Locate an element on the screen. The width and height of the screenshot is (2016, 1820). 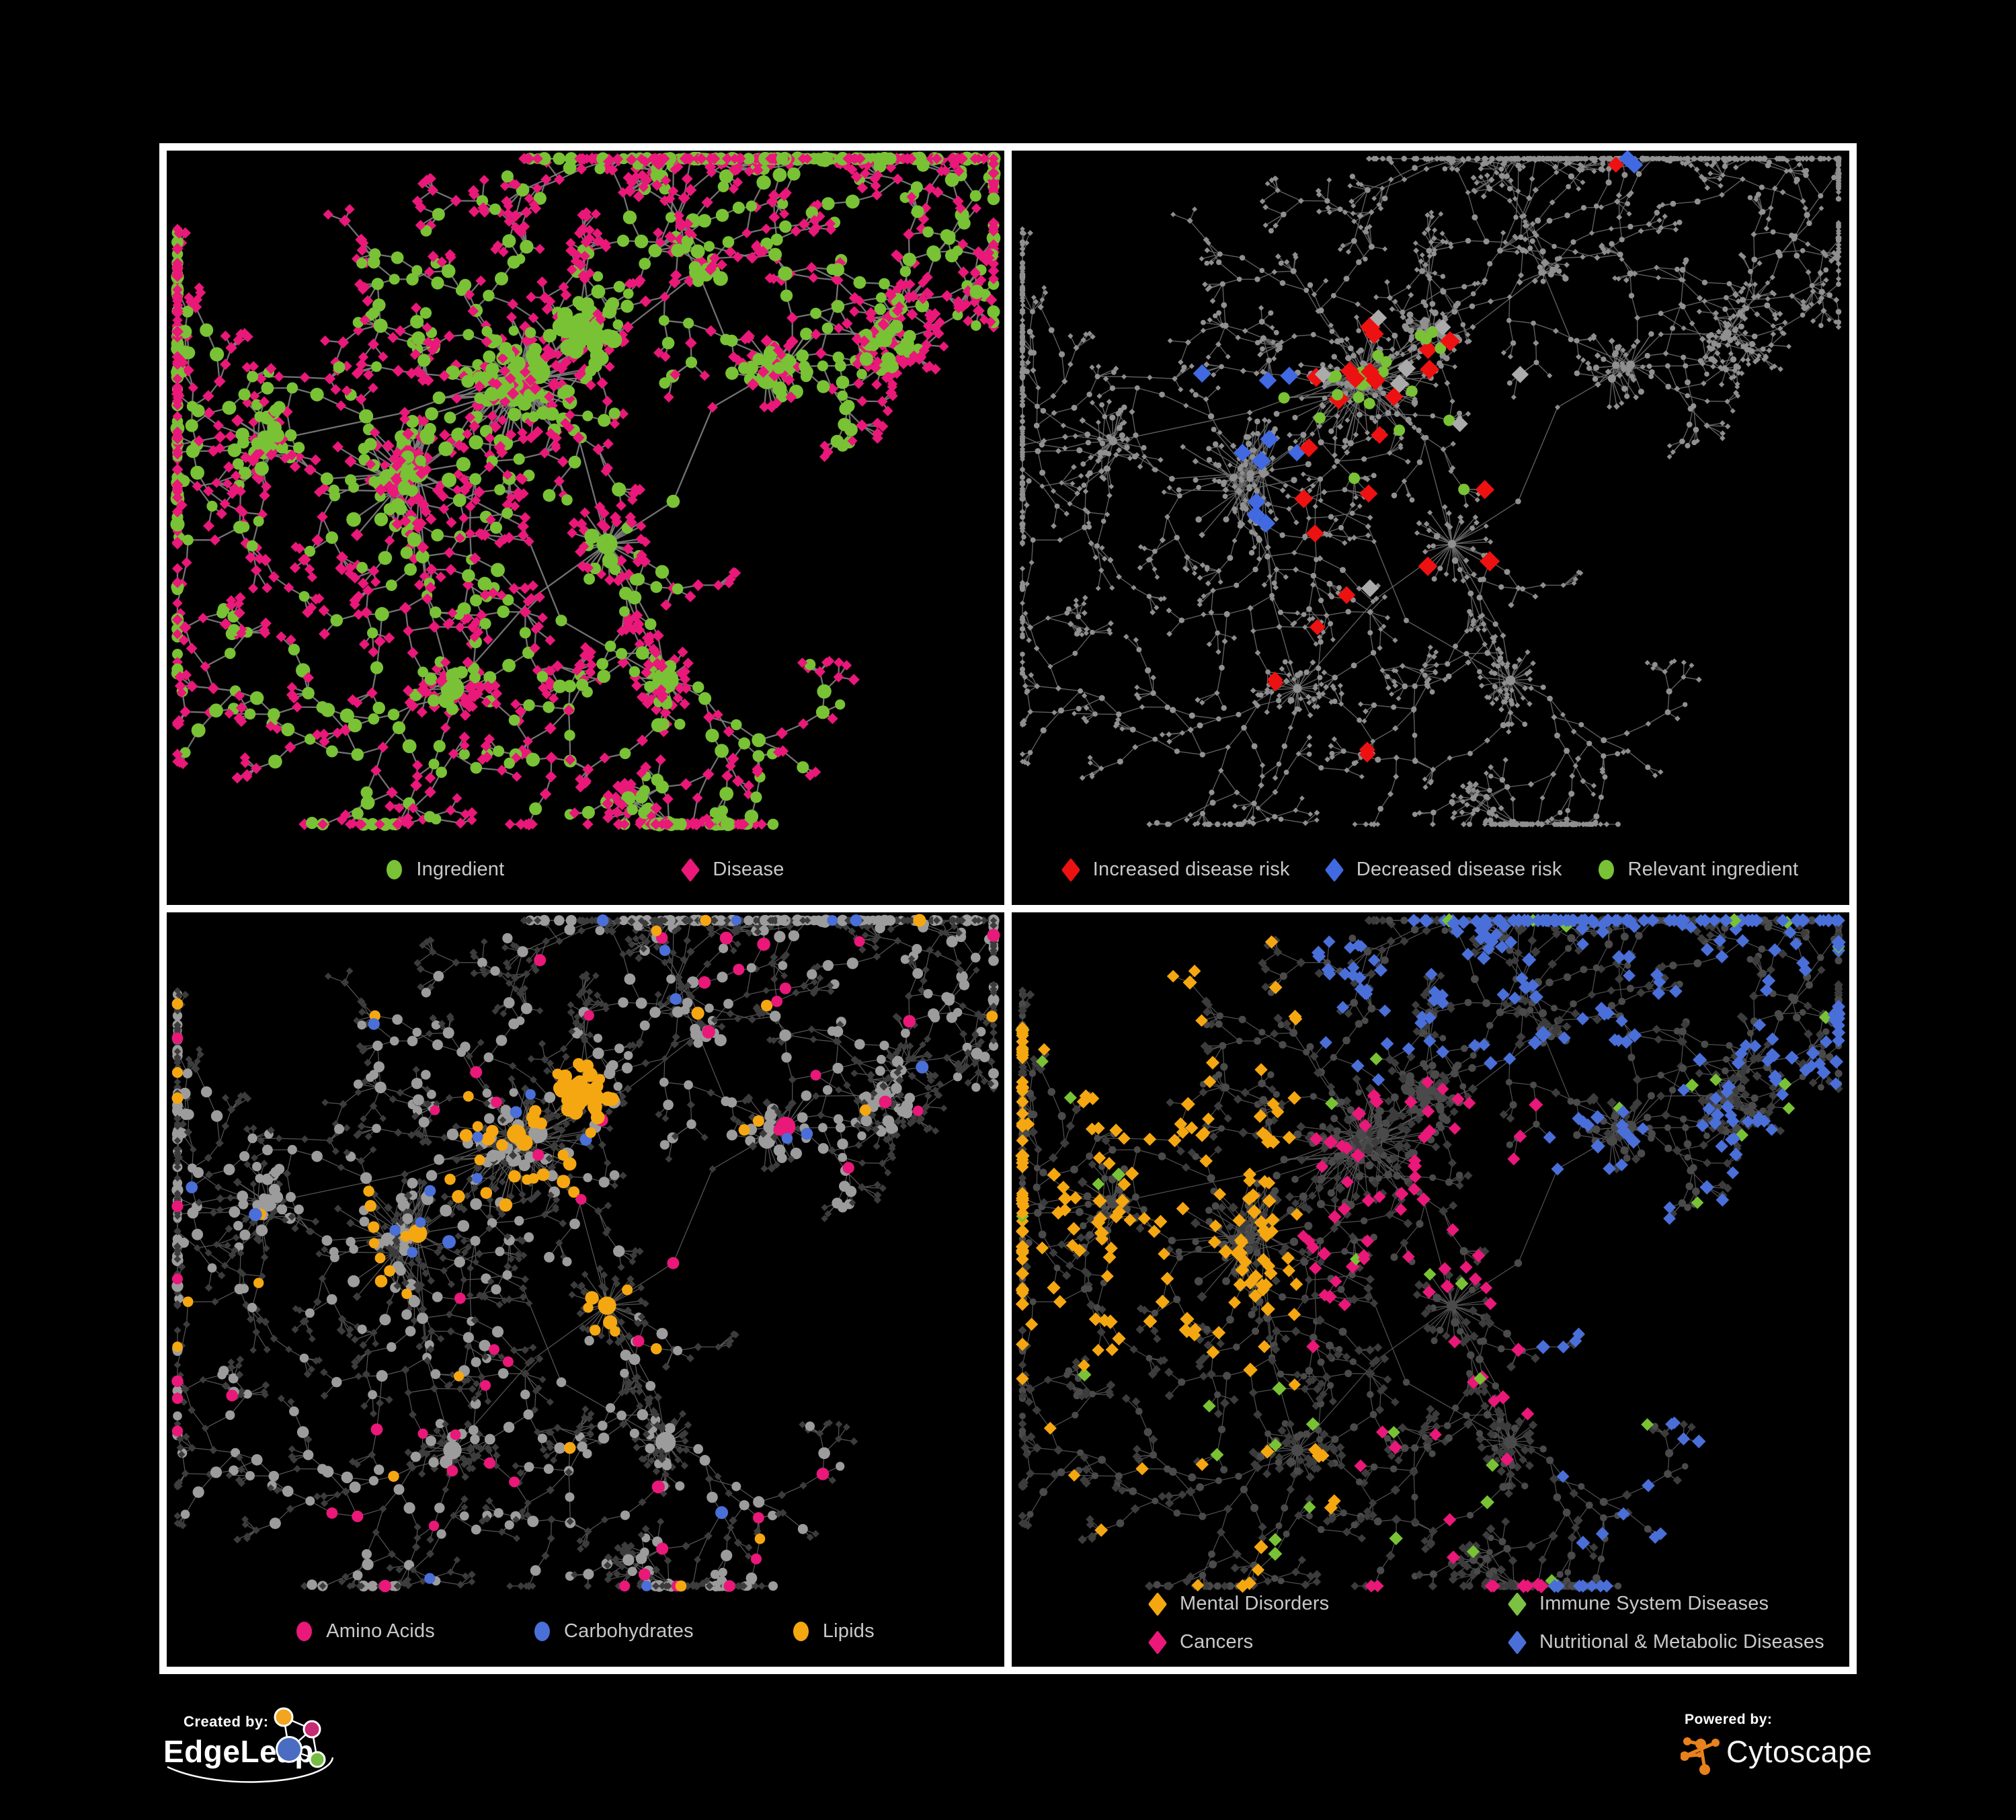
legend-item-nutritional-metabolic: Nutritional & Metabolic Diseases is located at coordinates (1665, 1642).